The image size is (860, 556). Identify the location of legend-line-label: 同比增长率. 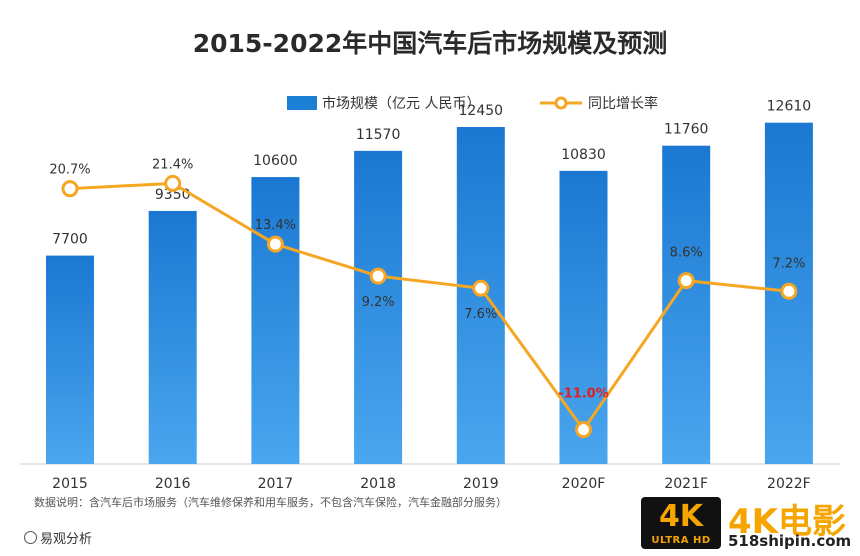
(623, 103).